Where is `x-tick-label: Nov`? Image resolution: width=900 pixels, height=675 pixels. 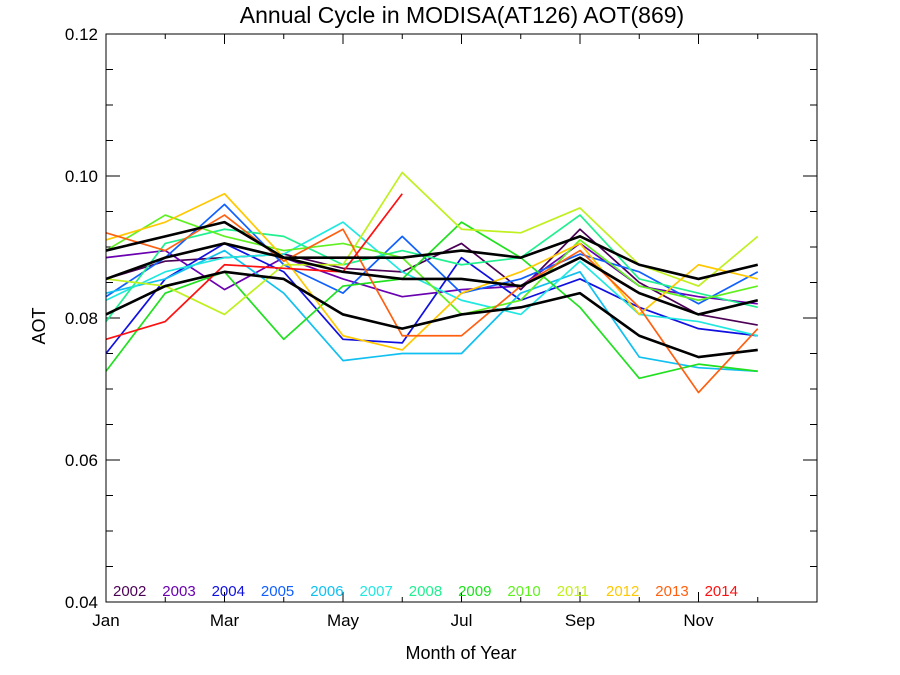
x-tick-label: Nov is located at coordinates (698, 620).